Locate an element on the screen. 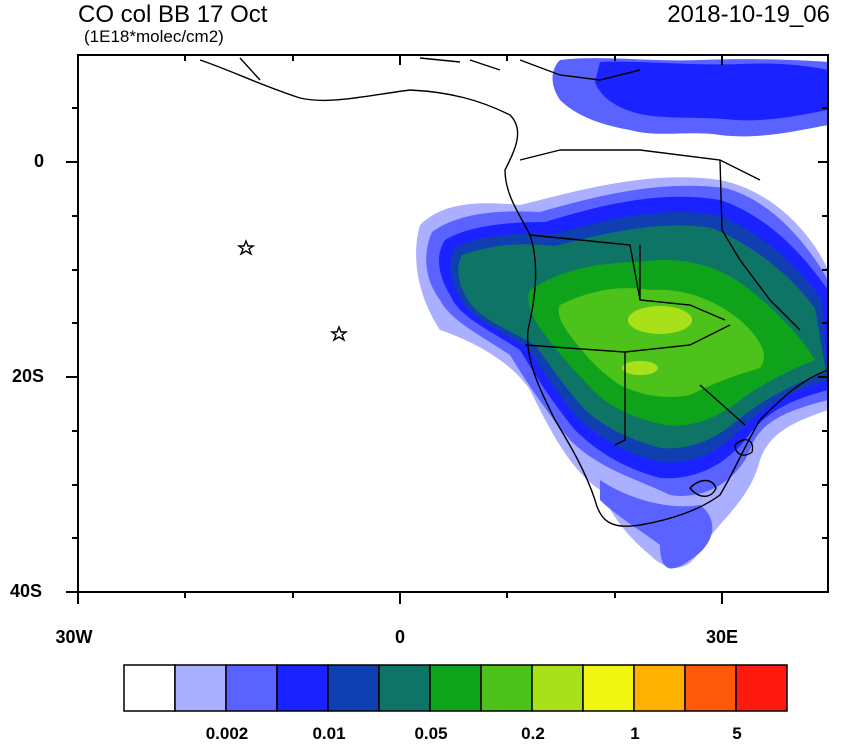  colorbar-label: 5 is located at coordinates (737, 733).